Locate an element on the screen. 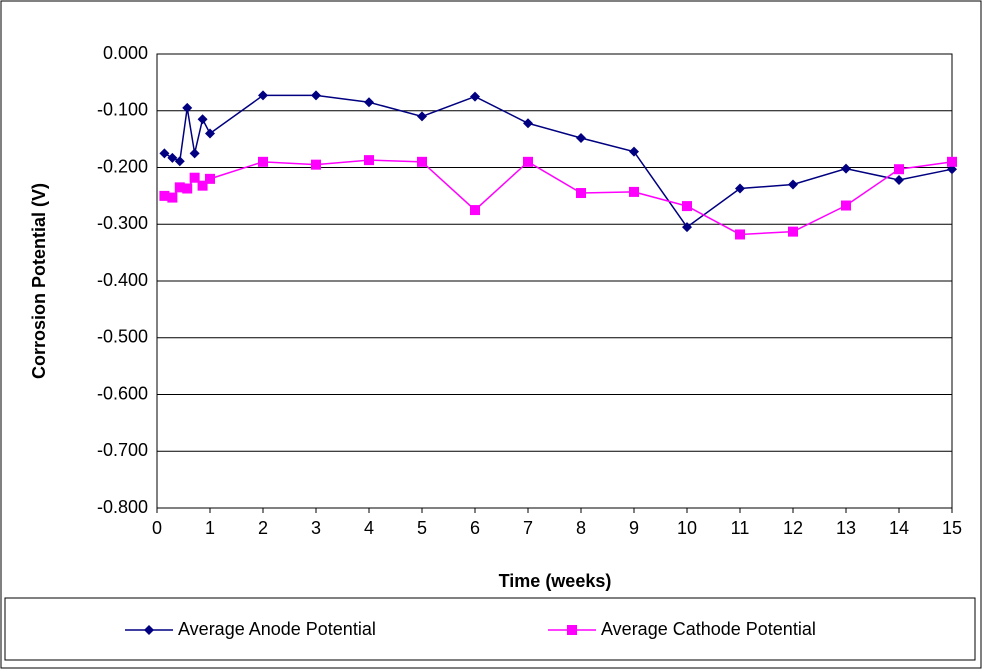 This screenshot has width=983, height=670. x-tick-label: 3 is located at coordinates (316, 528).